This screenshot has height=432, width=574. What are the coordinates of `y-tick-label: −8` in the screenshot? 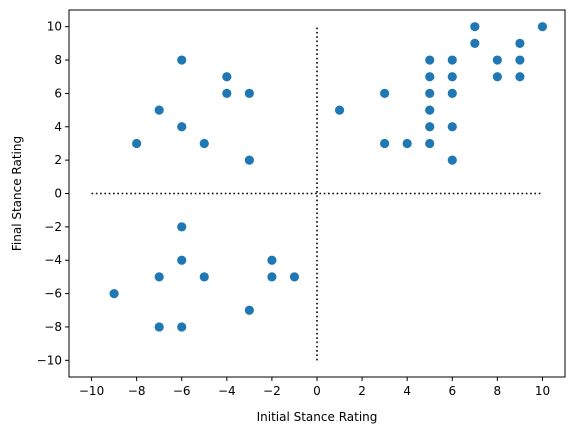 It's located at (53, 327).